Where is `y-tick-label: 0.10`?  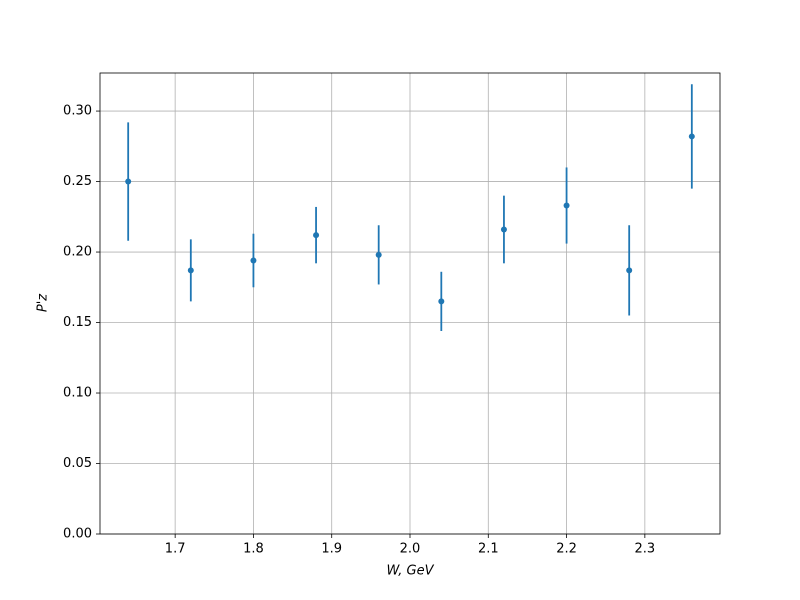
y-tick-label: 0.10 is located at coordinates (77, 393).